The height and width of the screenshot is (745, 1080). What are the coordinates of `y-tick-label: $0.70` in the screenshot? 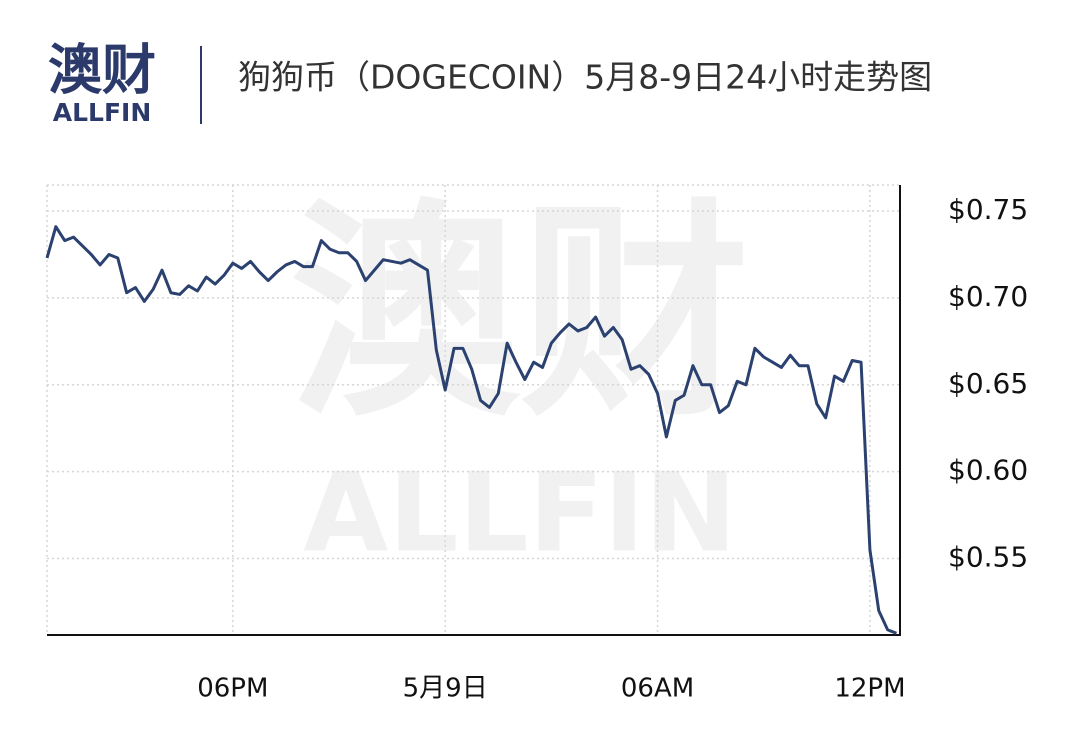 It's located at (988, 296).